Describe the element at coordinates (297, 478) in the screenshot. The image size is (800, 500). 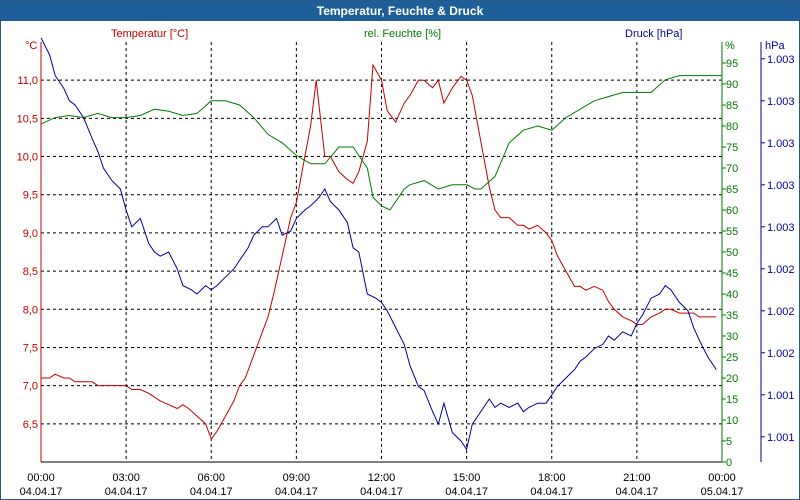
I see `x-tick-label-time: 09:00` at that location.